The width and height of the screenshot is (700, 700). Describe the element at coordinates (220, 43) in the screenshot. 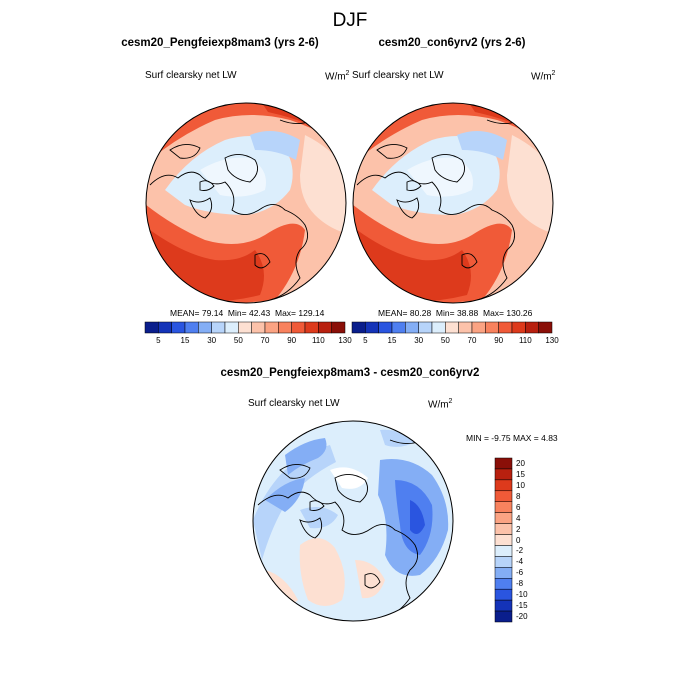

I see `panel-1-title: cesm20_Pengfeiexp8mam3 (yrs 2-6)` at that location.